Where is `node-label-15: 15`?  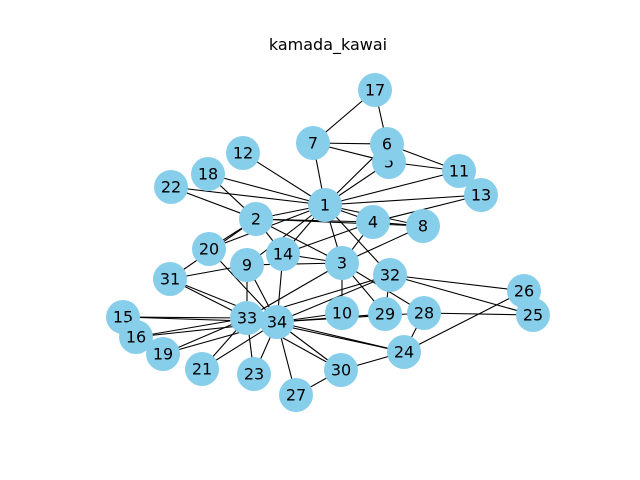 node-label-15: 15 is located at coordinates (123, 317).